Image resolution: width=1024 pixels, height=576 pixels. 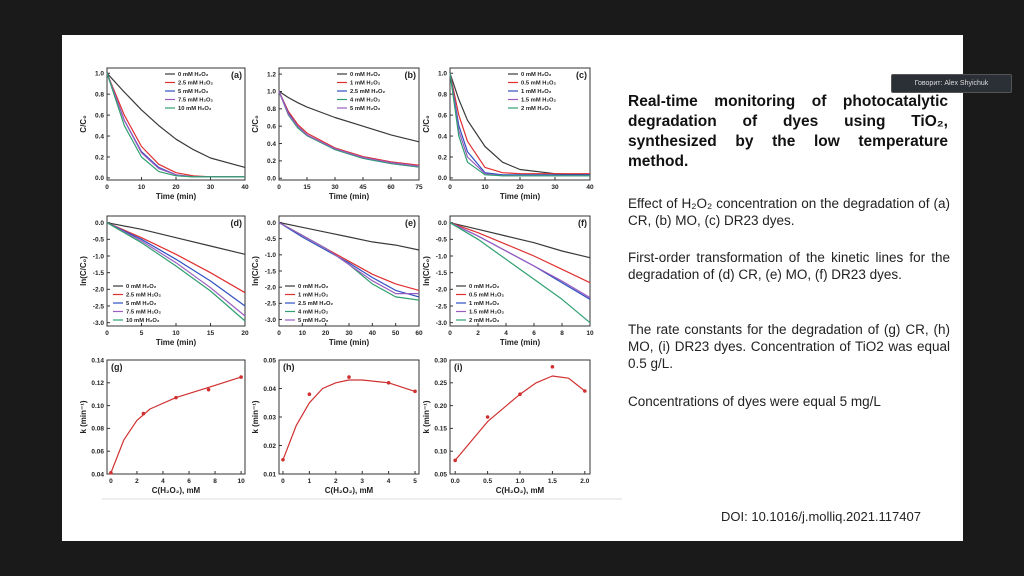 I want to click on y-tick-label: -1.0, so click(x=99, y=256).